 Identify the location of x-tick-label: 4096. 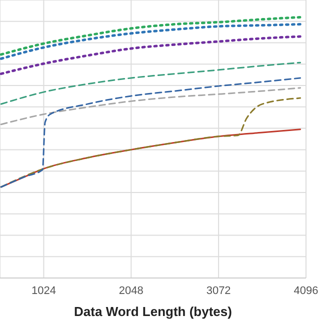
(306, 290).